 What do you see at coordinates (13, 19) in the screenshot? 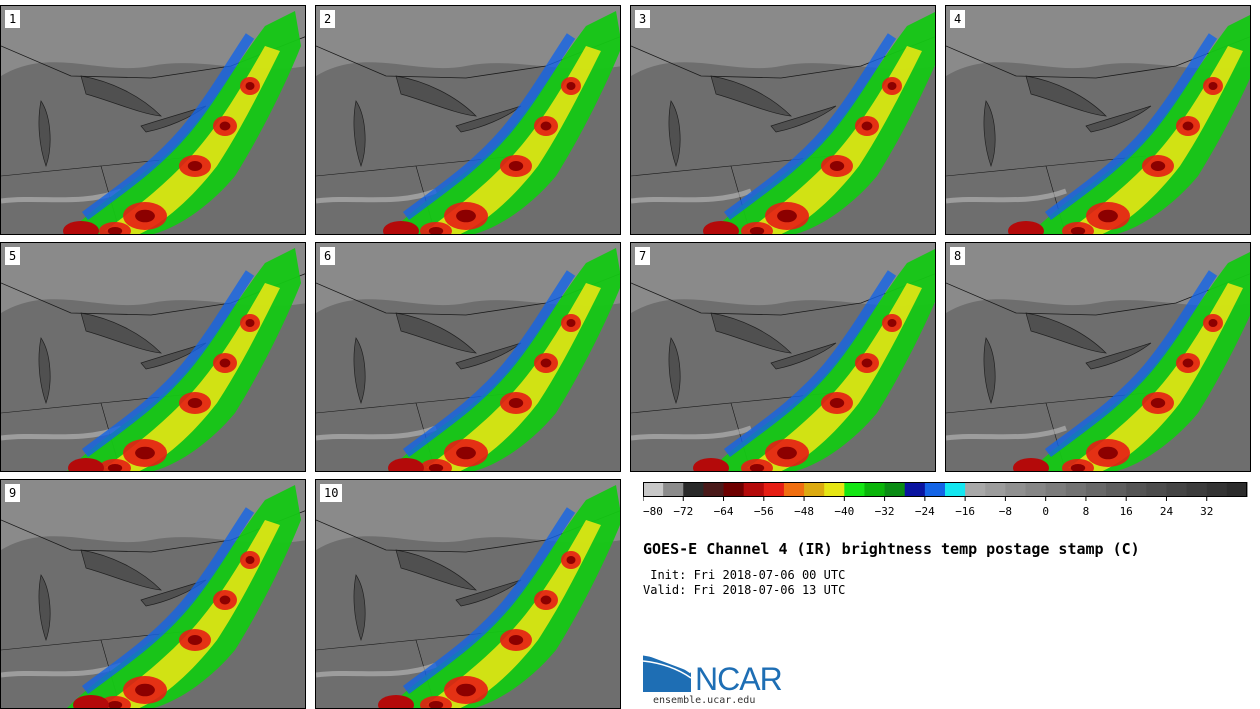
I see `panel-number: 1` at bounding box center [13, 19].